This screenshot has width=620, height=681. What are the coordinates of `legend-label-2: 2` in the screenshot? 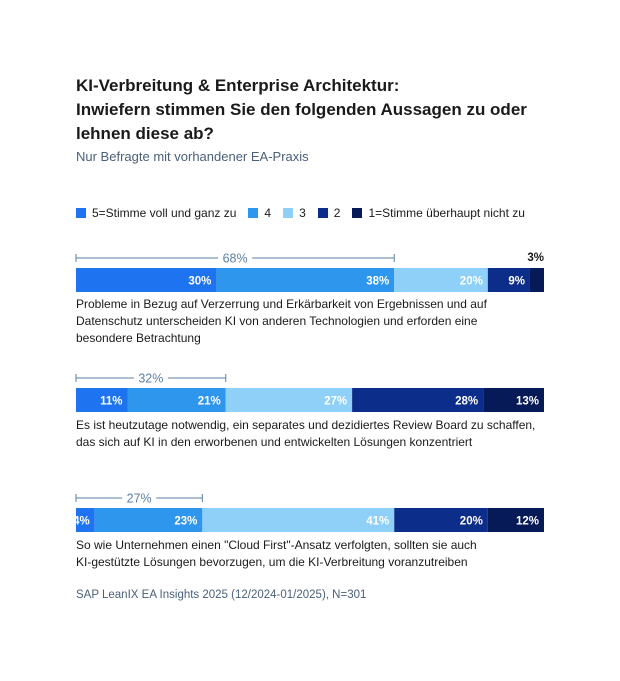 It's located at (337, 213).